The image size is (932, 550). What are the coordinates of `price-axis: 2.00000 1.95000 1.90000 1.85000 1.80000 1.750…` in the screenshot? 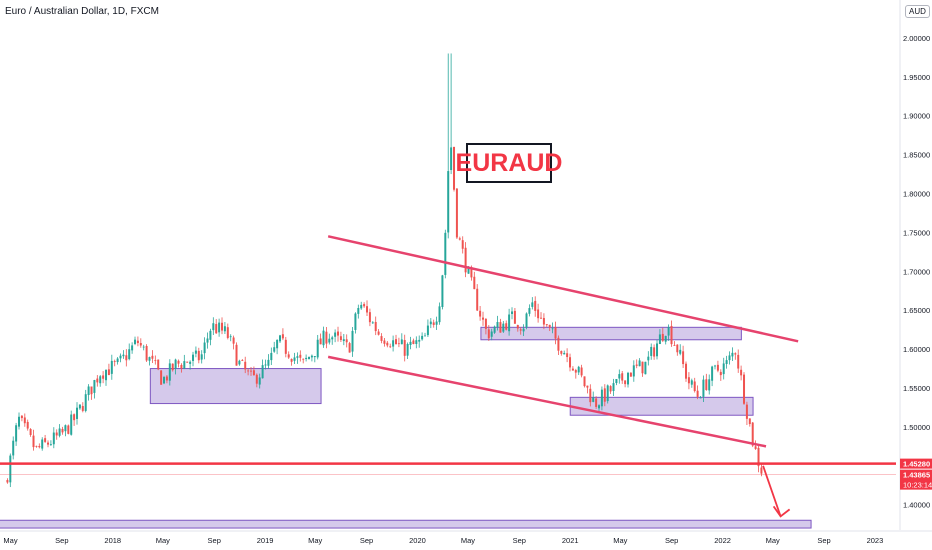 It's located at (915, 265).